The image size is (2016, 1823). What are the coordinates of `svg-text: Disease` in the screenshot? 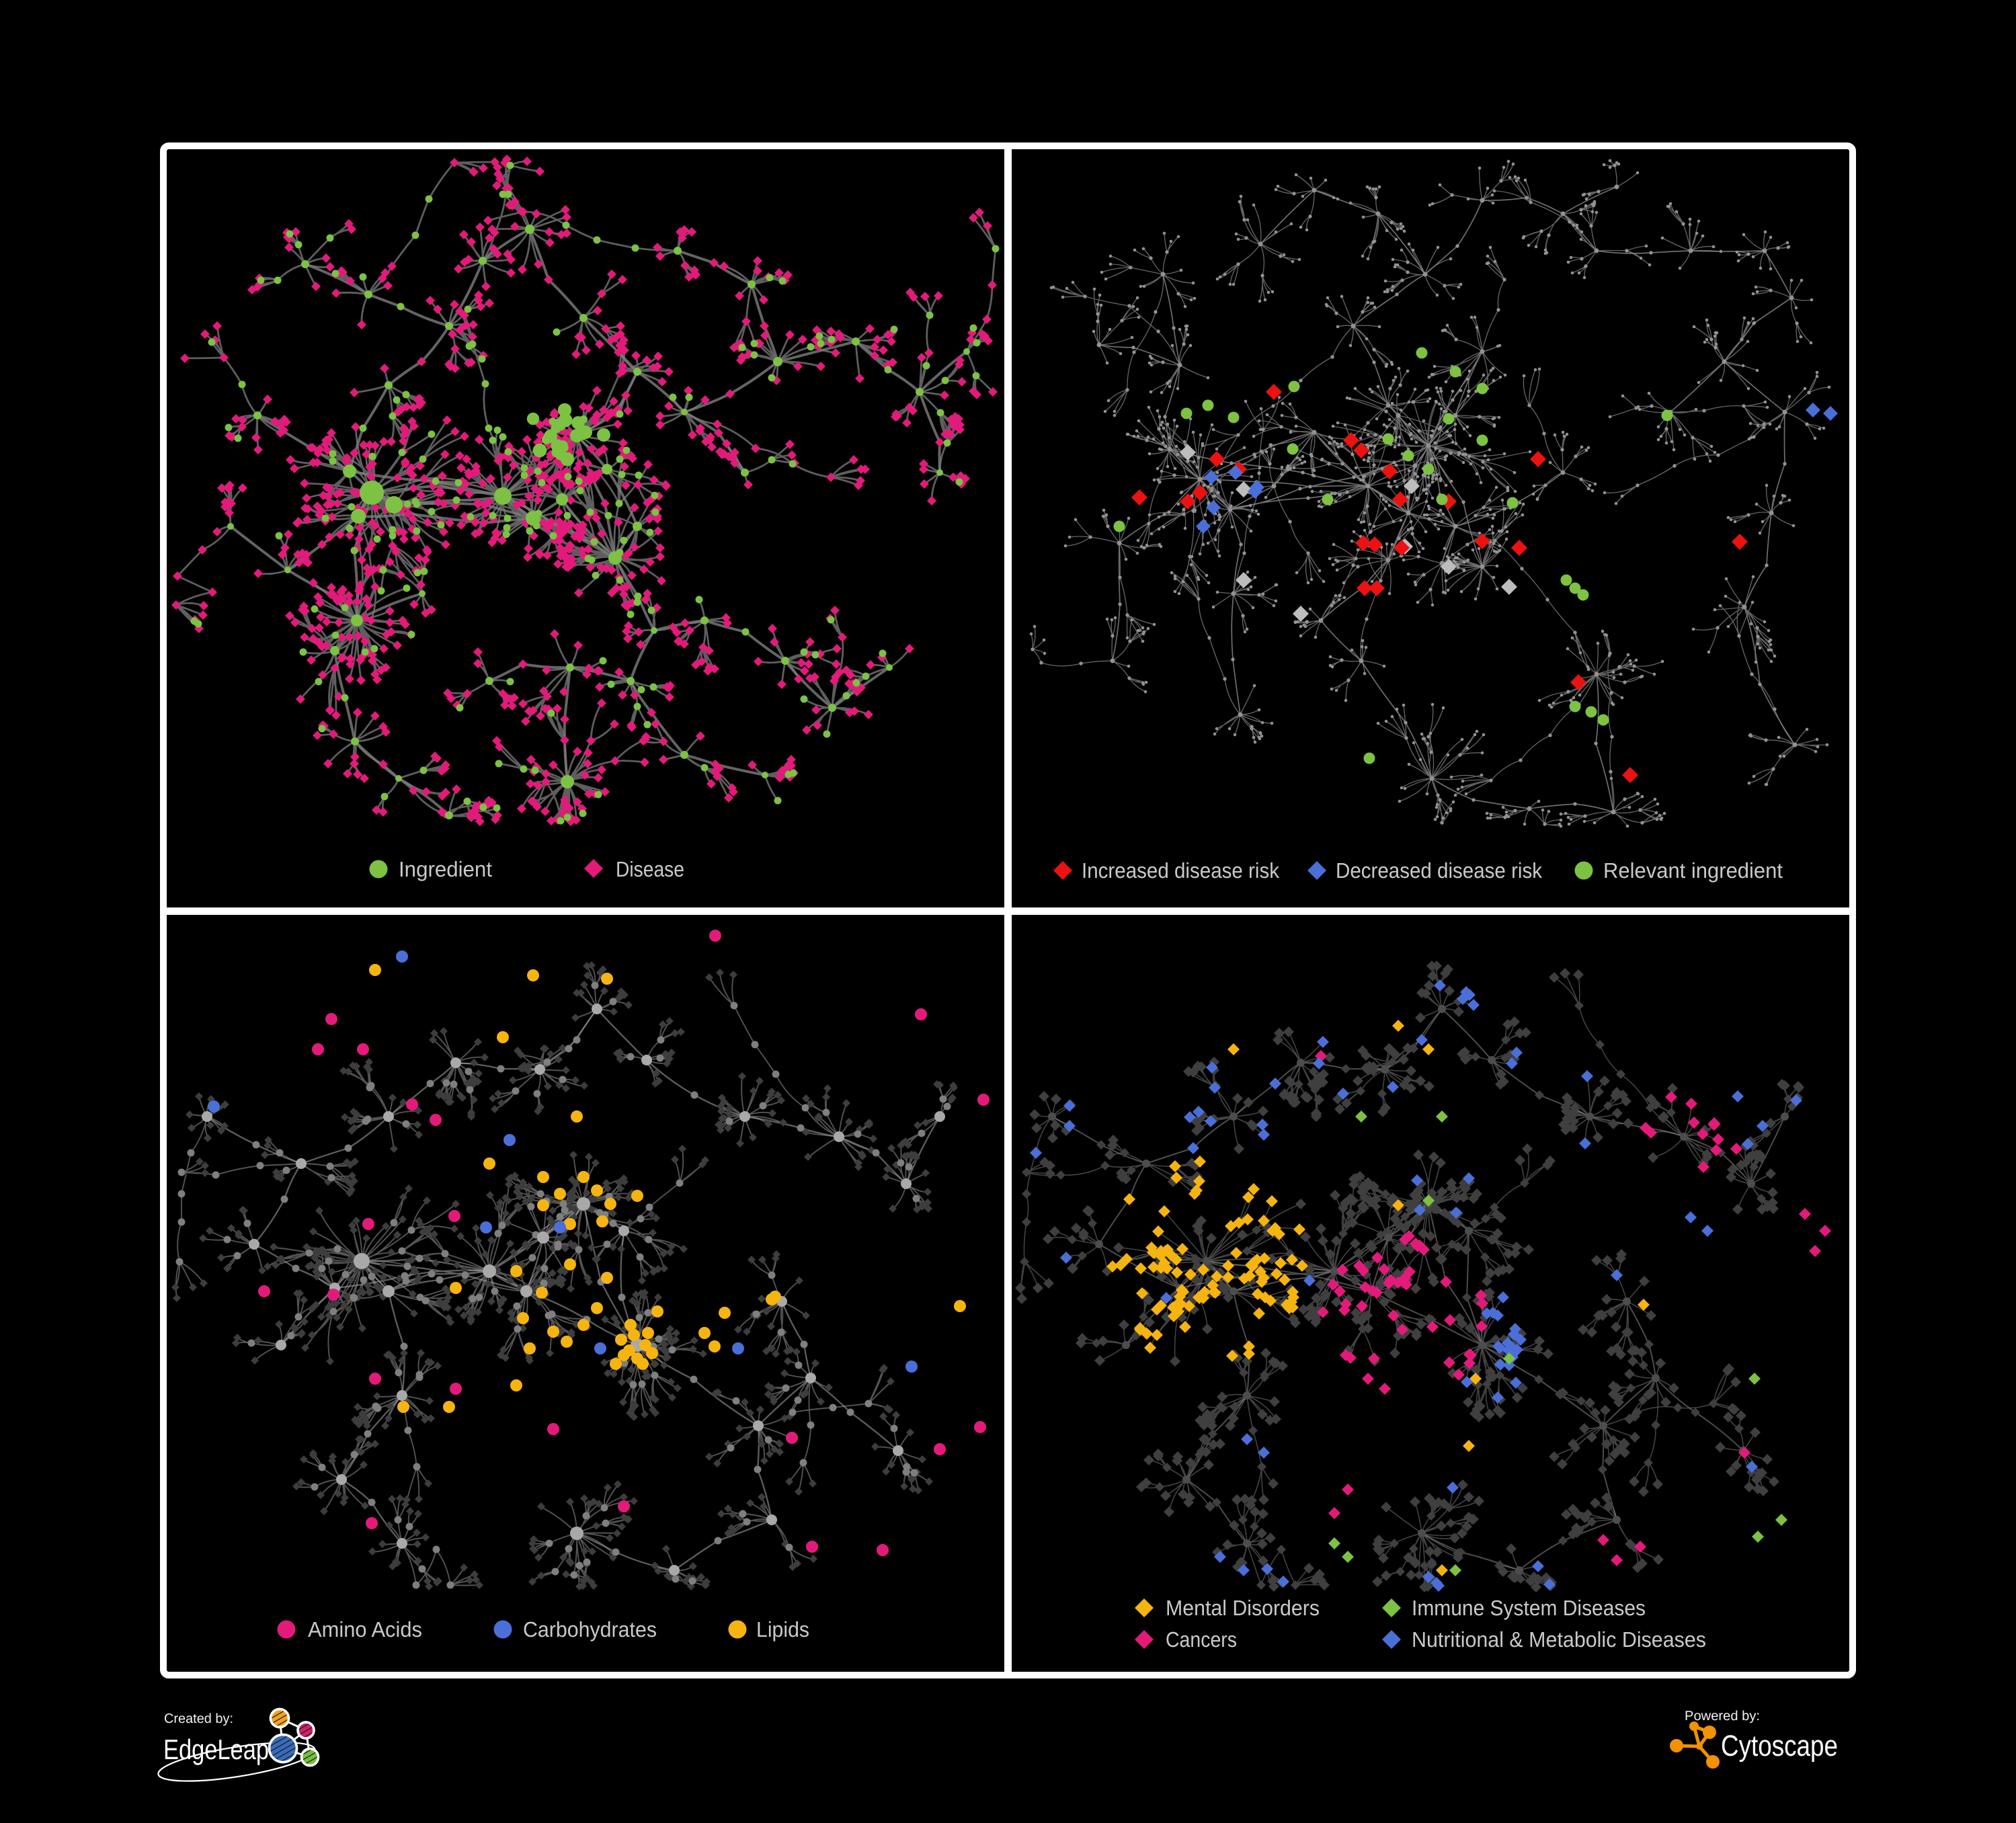 It's located at (650, 869).